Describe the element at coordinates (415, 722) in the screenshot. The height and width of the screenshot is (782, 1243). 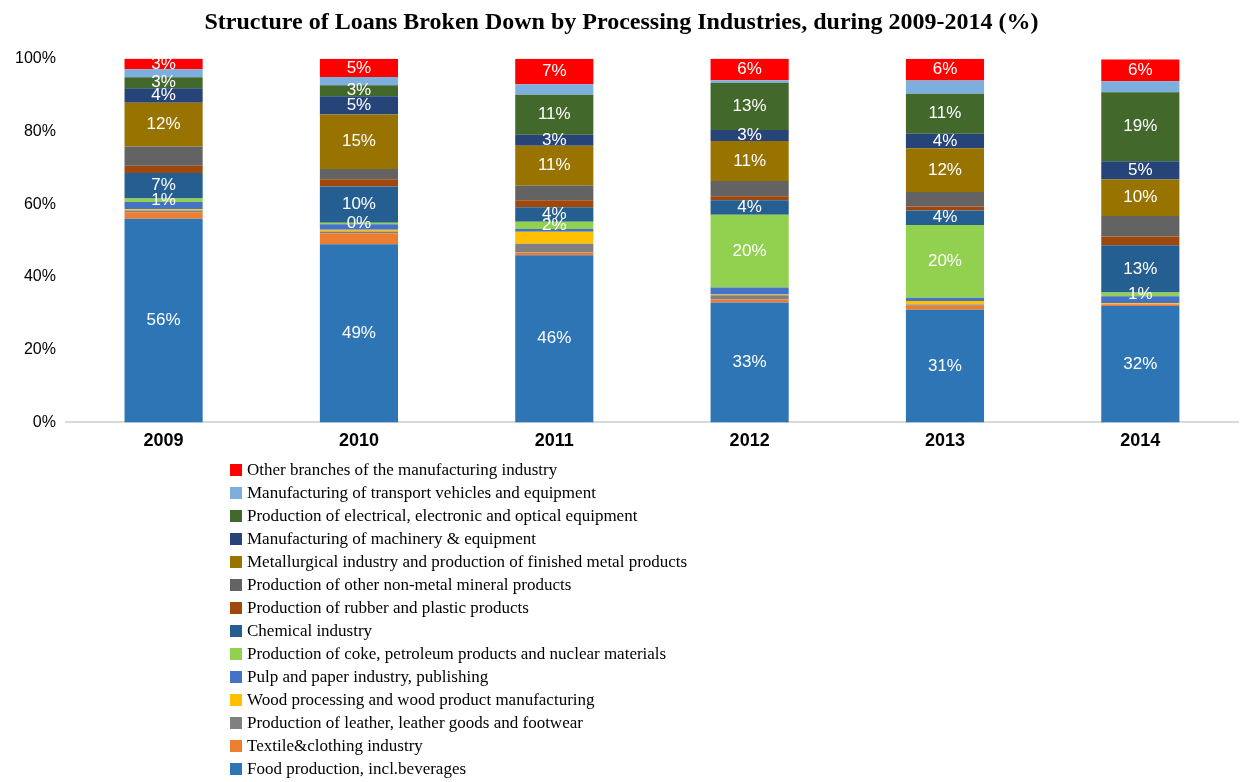
I see `legend-label: Production of leather, leather goods and footwear` at that location.